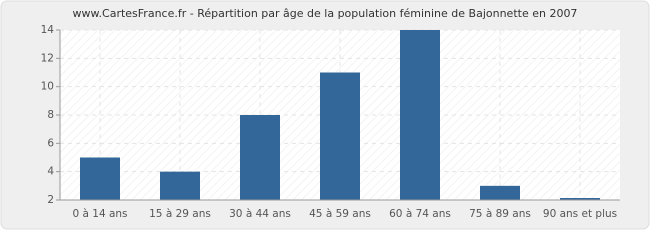 This screenshot has height=240, width=650. I want to click on x-tick-label: 90 ans et plus, so click(580, 214).